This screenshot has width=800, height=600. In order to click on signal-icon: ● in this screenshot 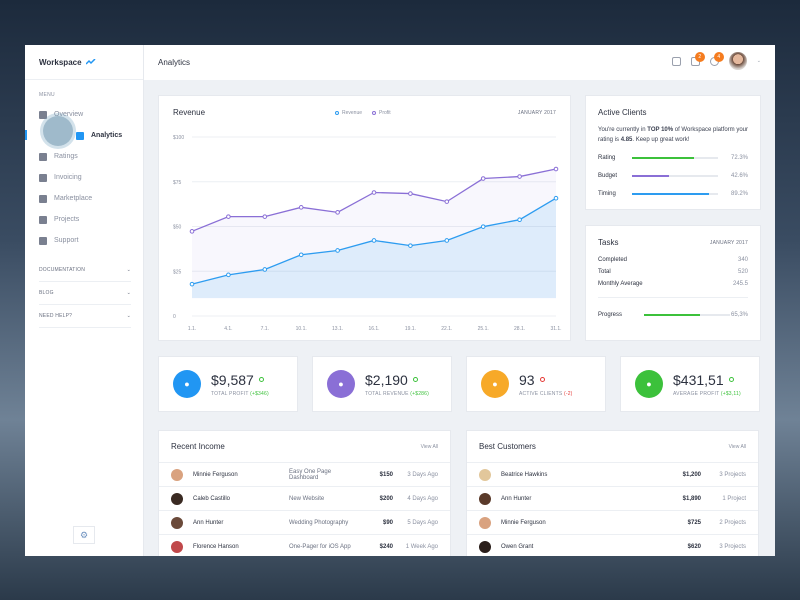, I will do `click(187, 384)`.